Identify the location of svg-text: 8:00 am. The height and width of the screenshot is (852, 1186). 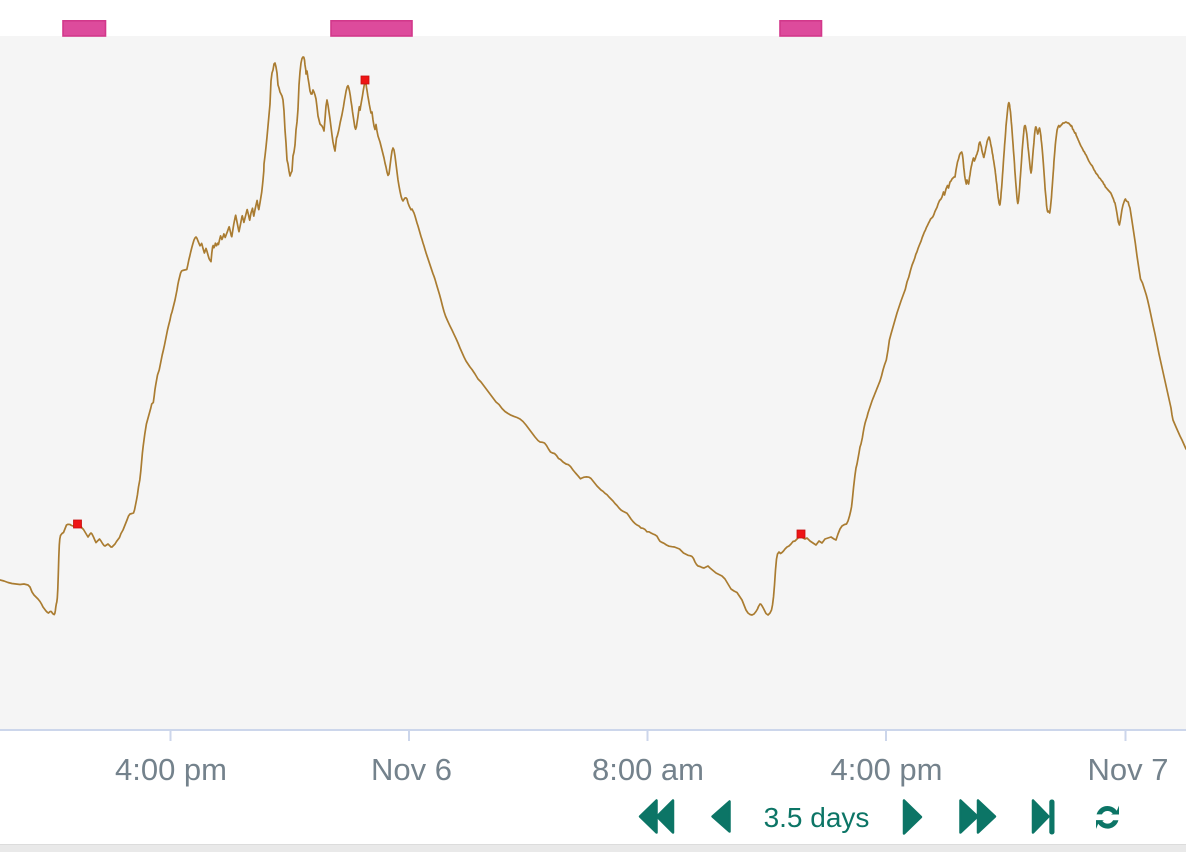
(648, 769).